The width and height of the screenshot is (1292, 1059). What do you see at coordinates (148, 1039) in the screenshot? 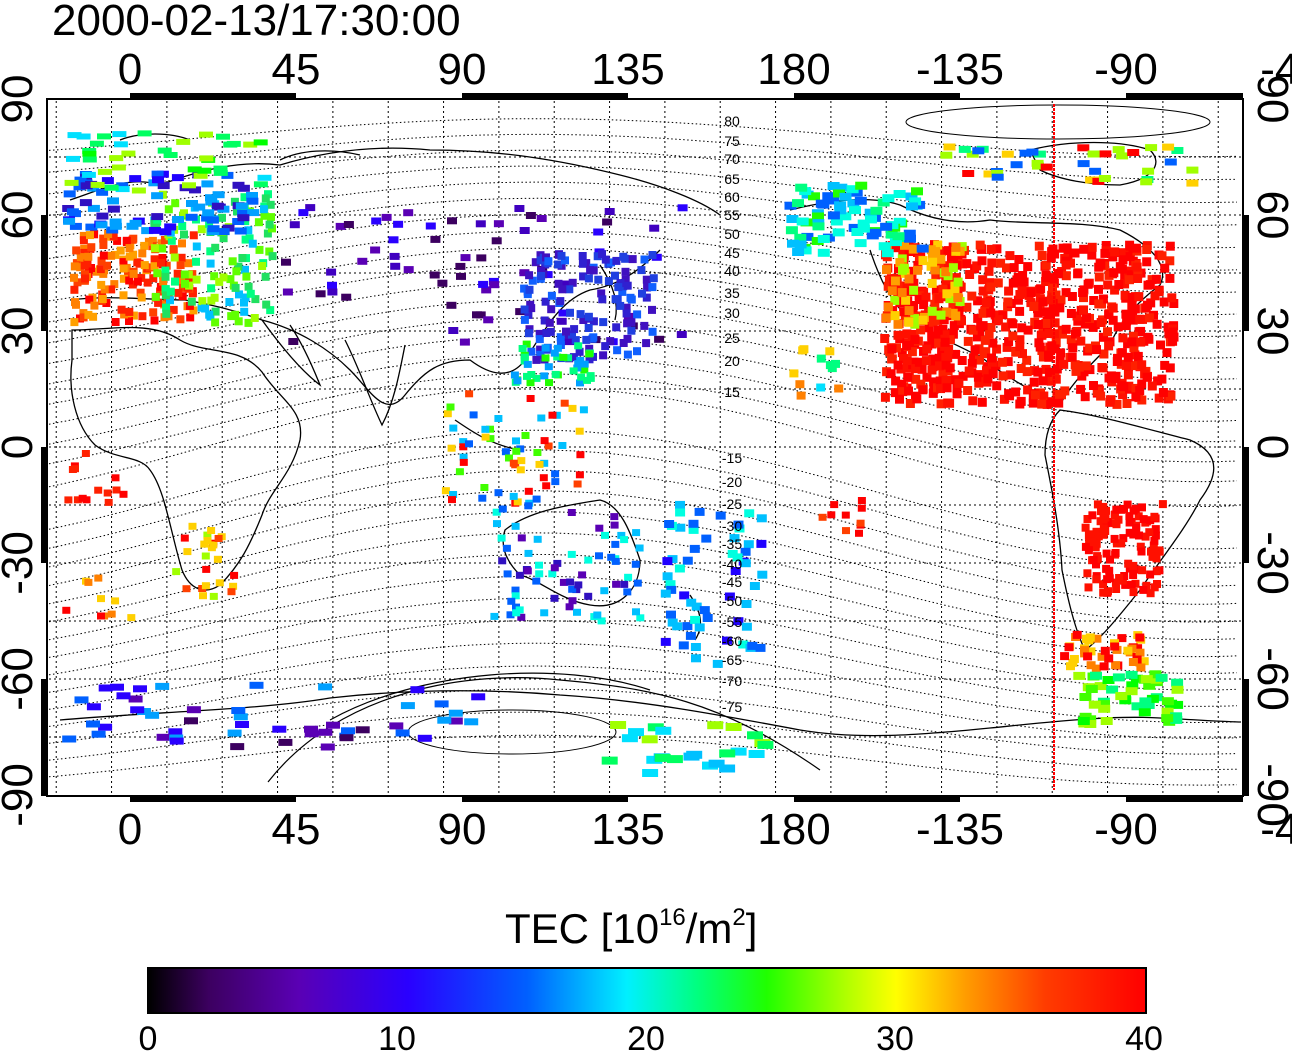
I see `colorbar-tick: 0` at bounding box center [148, 1039].